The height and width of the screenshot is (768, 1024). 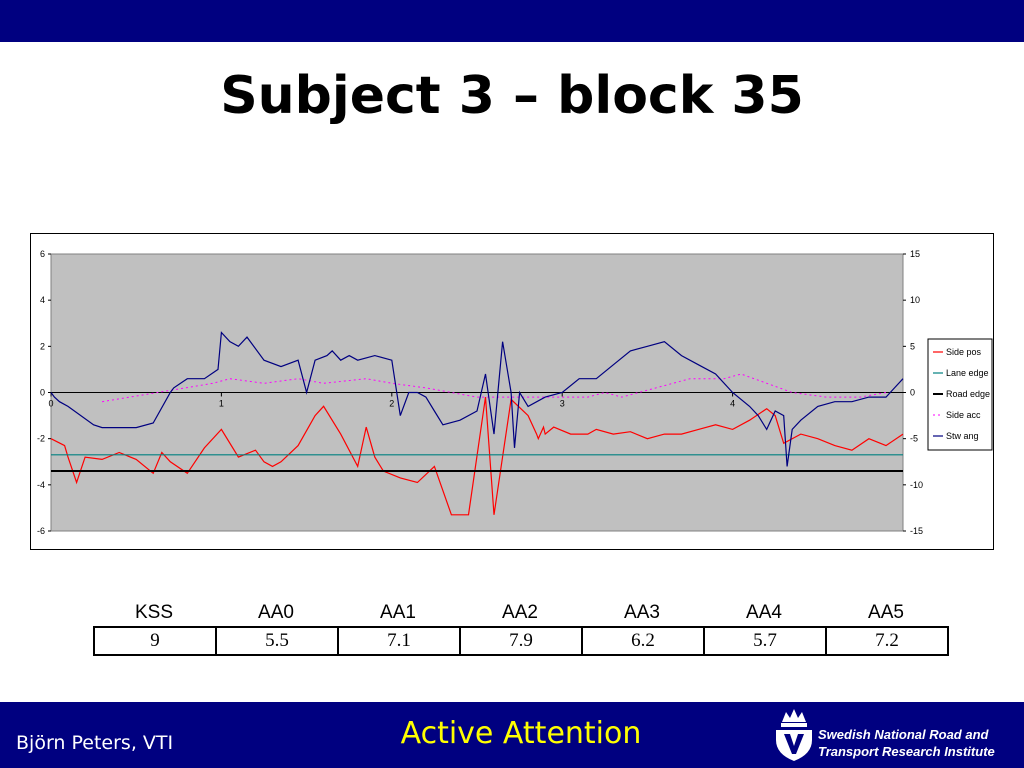 What do you see at coordinates (512, 21) in the screenshot?
I see `top-banner` at bounding box center [512, 21].